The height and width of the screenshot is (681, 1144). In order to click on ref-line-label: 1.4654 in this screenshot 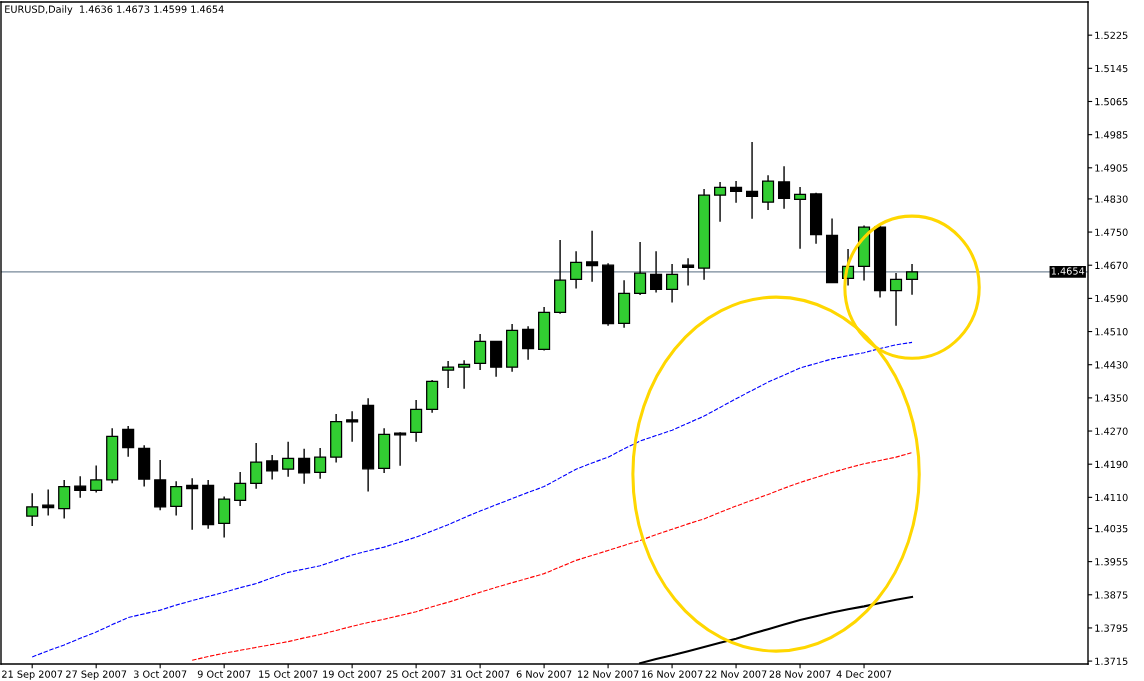, I will do `click(1068, 271)`.